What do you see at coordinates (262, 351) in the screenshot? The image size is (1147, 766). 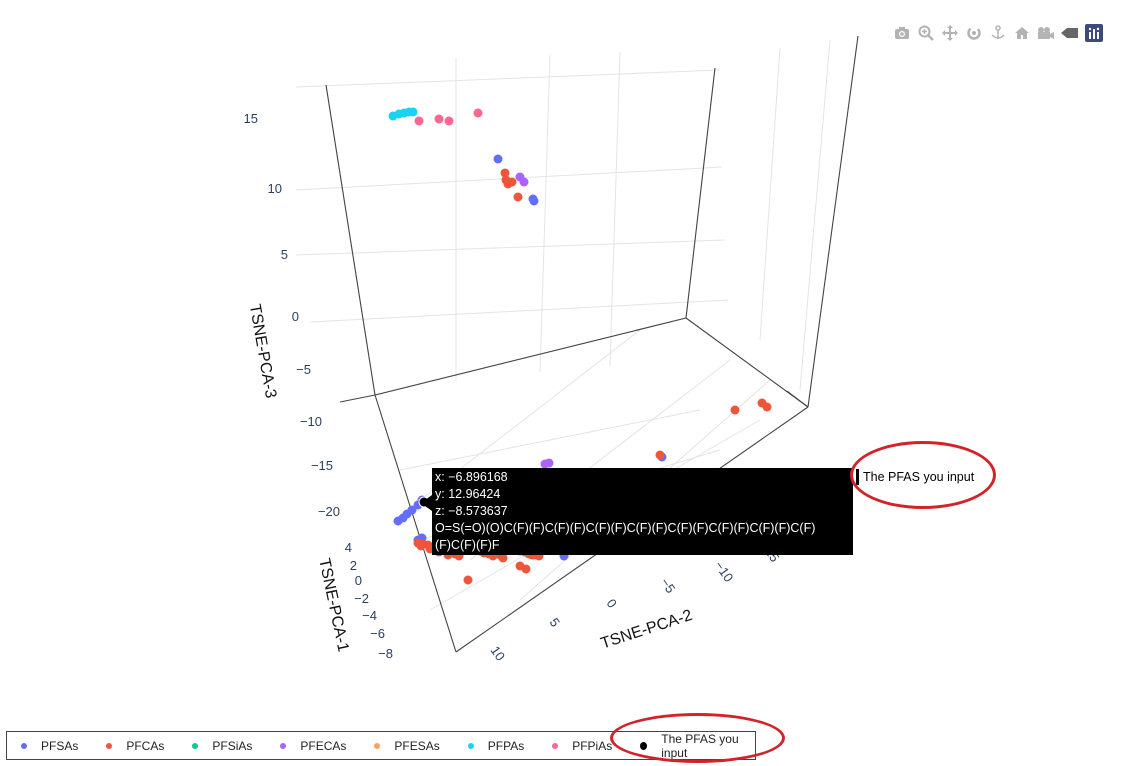 I see `z-axis-title: TSNE-PCA-3` at bounding box center [262, 351].